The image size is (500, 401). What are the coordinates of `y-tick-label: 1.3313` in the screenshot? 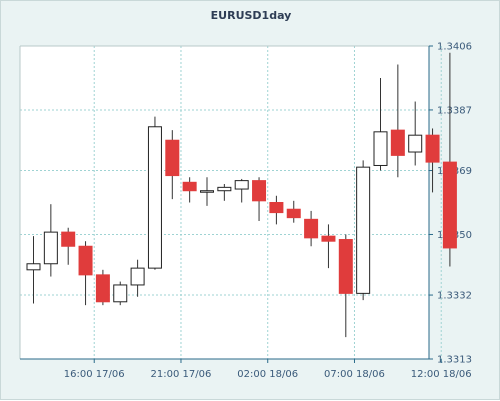 It's located at (454, 360).